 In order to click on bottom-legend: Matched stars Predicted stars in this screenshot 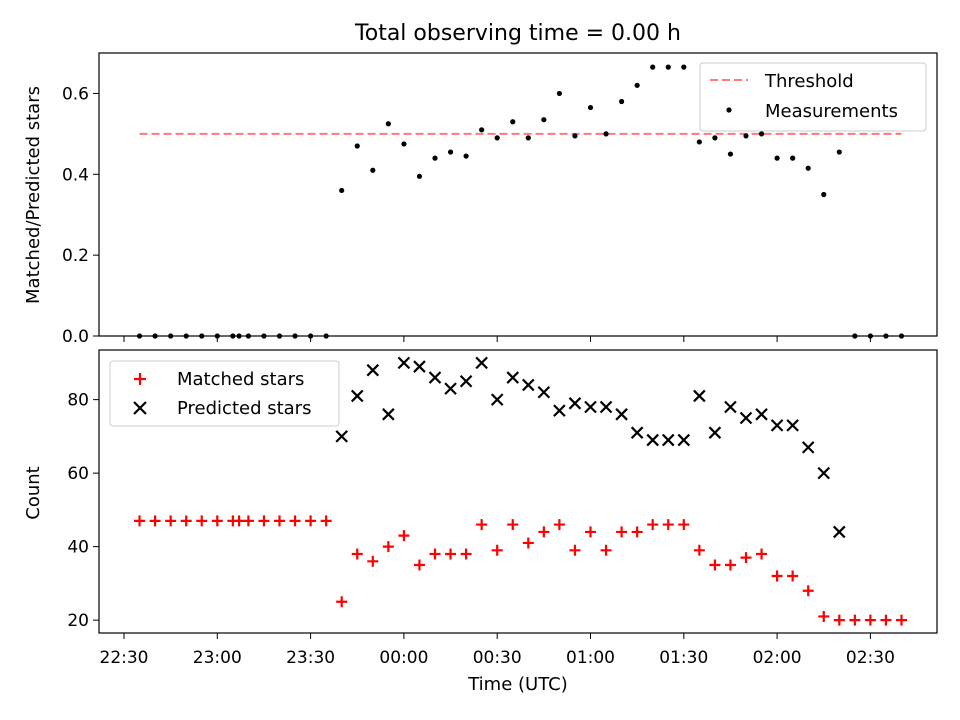, I will do `click(224, 393)`.